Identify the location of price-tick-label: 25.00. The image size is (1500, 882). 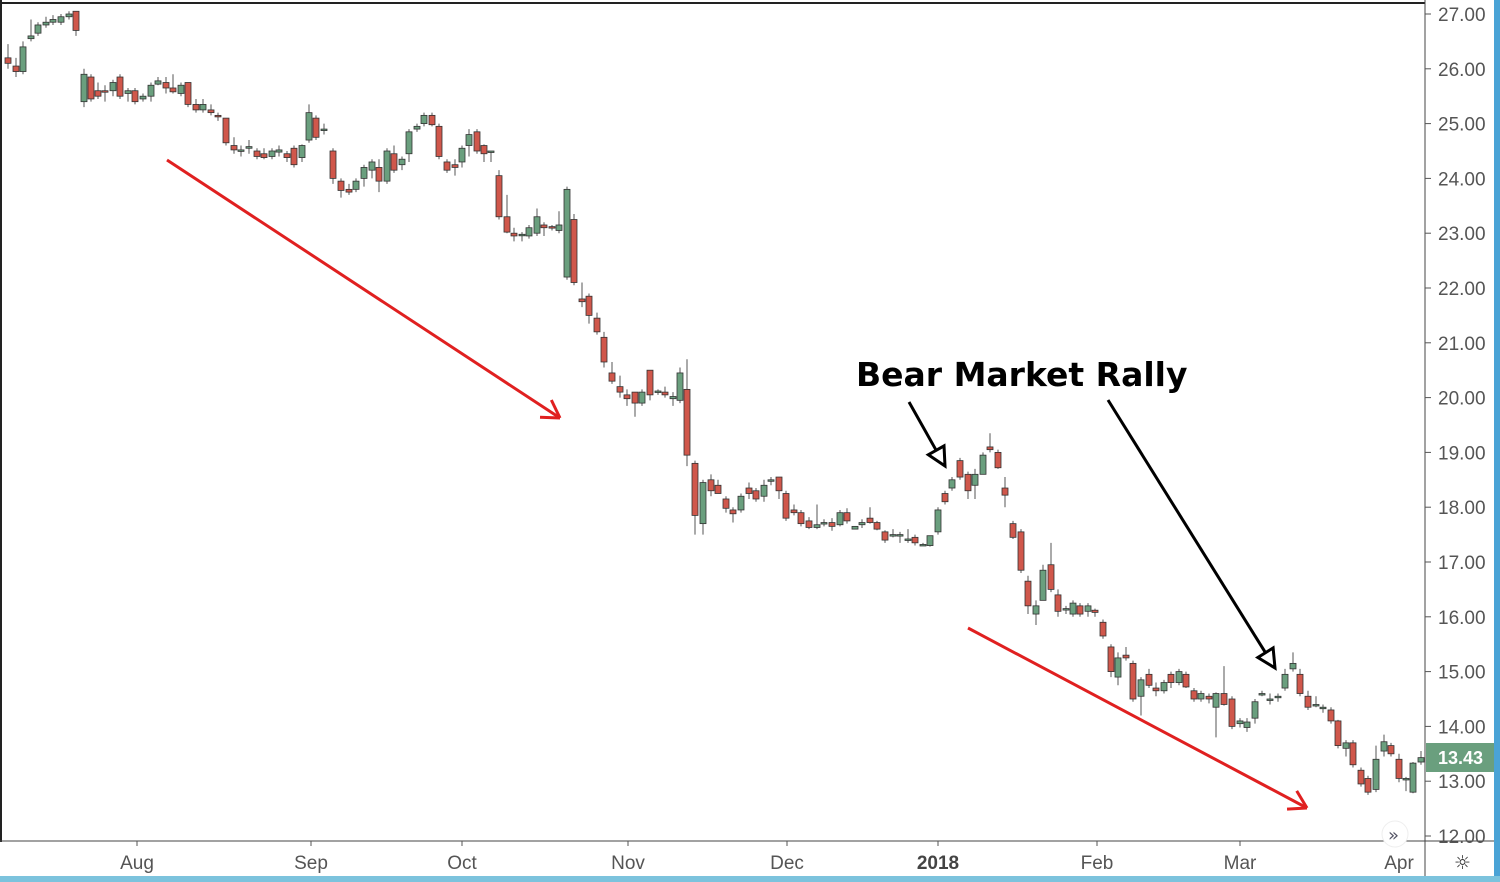
(1462, 125).